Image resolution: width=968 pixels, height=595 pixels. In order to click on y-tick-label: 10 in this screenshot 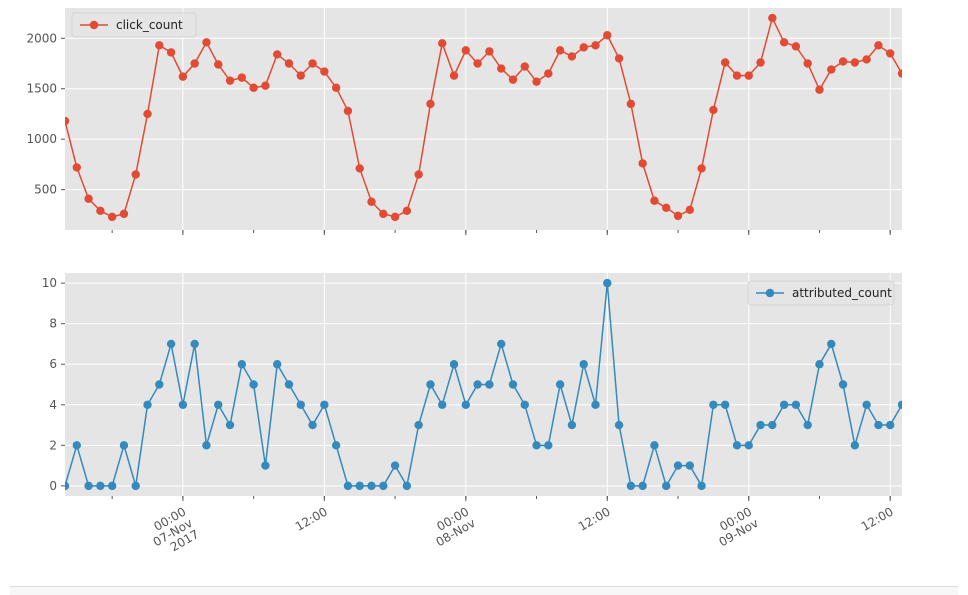, I will do `click(49, 283)`.